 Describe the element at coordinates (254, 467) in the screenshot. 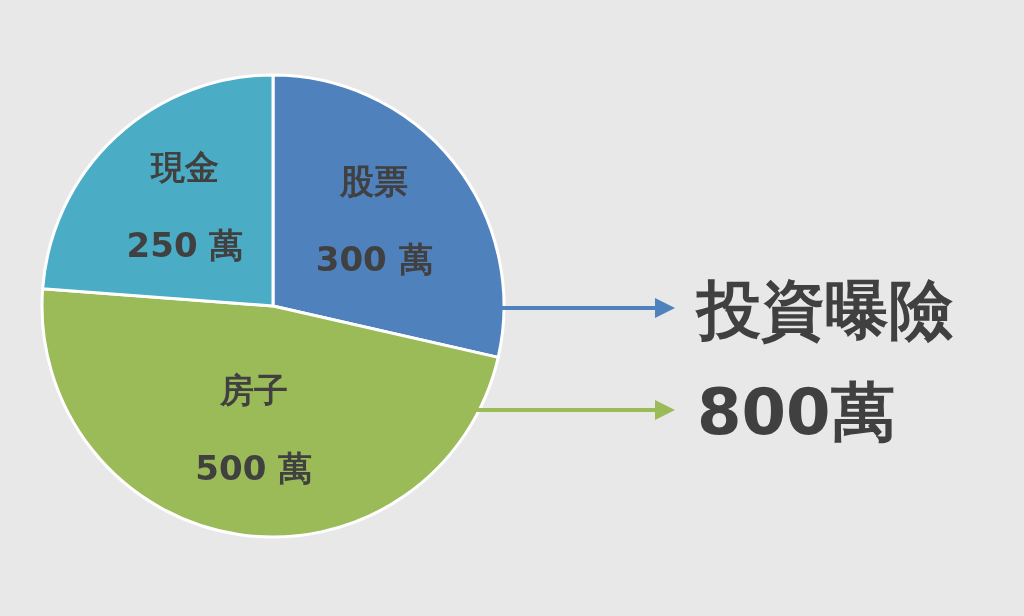

I see `data-label: 500 萬` at that location.